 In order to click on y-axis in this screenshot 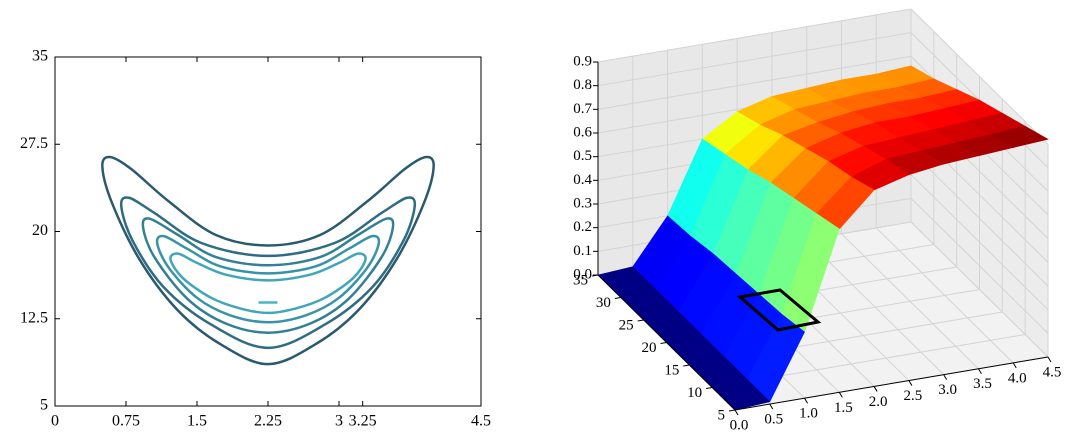, I will do `click(666, 342)`.